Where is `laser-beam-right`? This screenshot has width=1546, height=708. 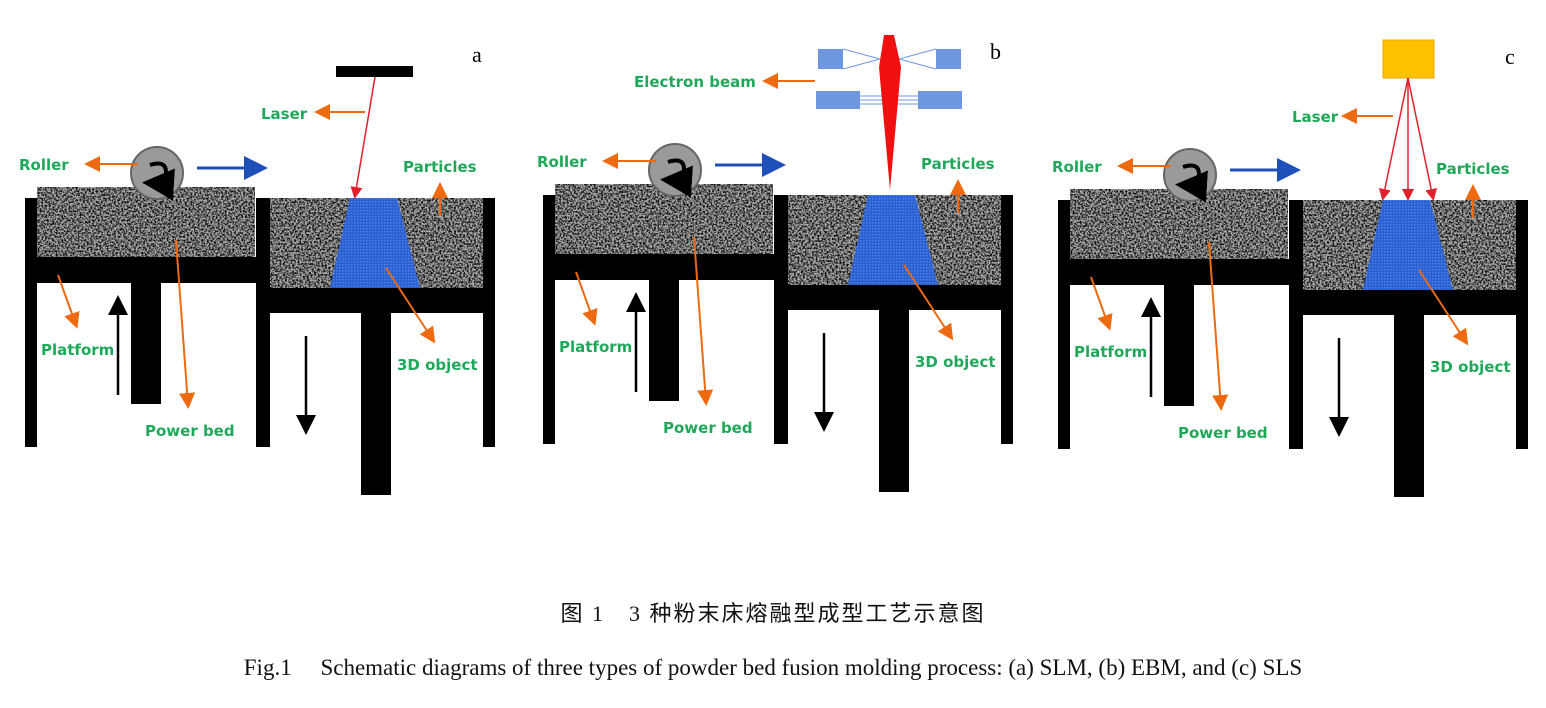 laser-beam-right is located at coordinates (1422, 139).